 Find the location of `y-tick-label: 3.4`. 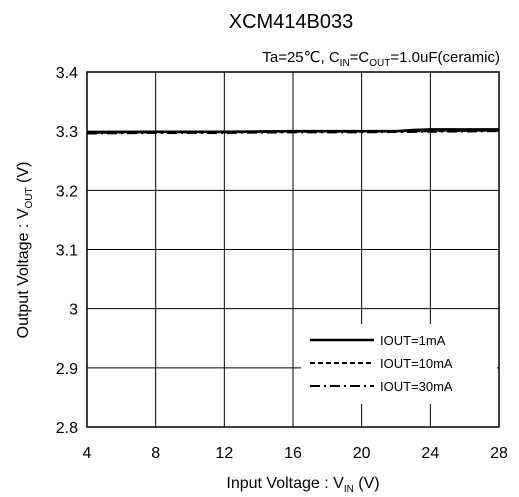

y-tick-label: 3.4 is located at coordinates (67, 73).